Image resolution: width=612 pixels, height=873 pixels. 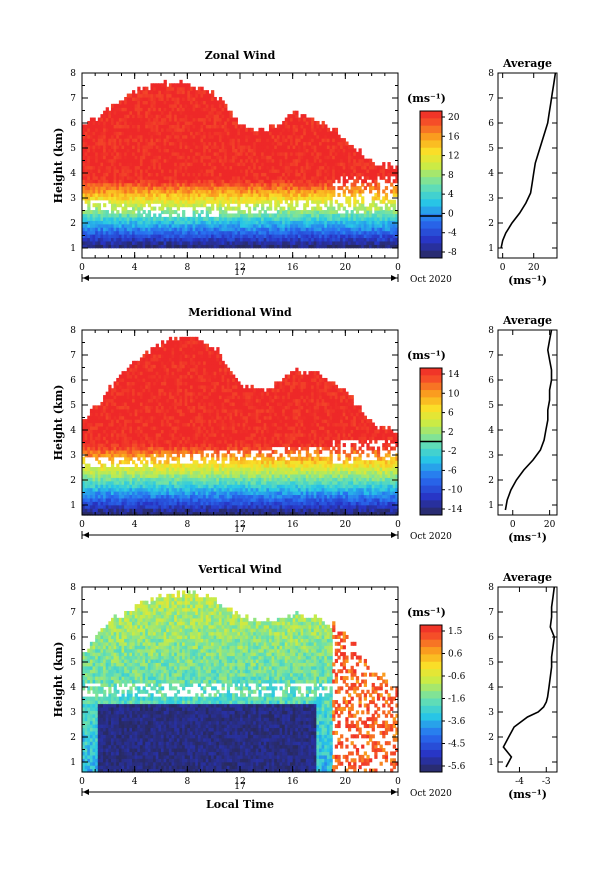 I want to click on date-bar-arrow, so click(x=394, y=278).